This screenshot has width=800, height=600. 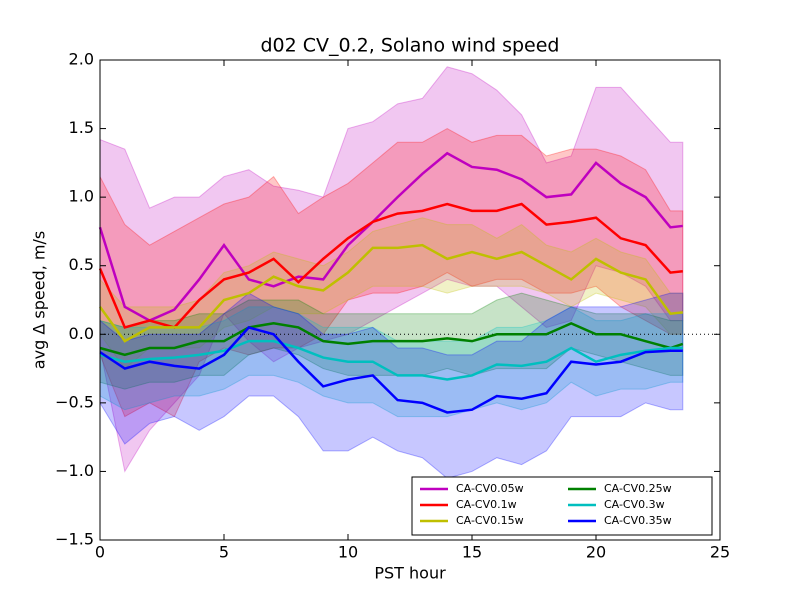 What do you see at coordinates (81, 196) in the screenshot?
I see `y-tick-label: 1.0` at bounding box center [81, 196].